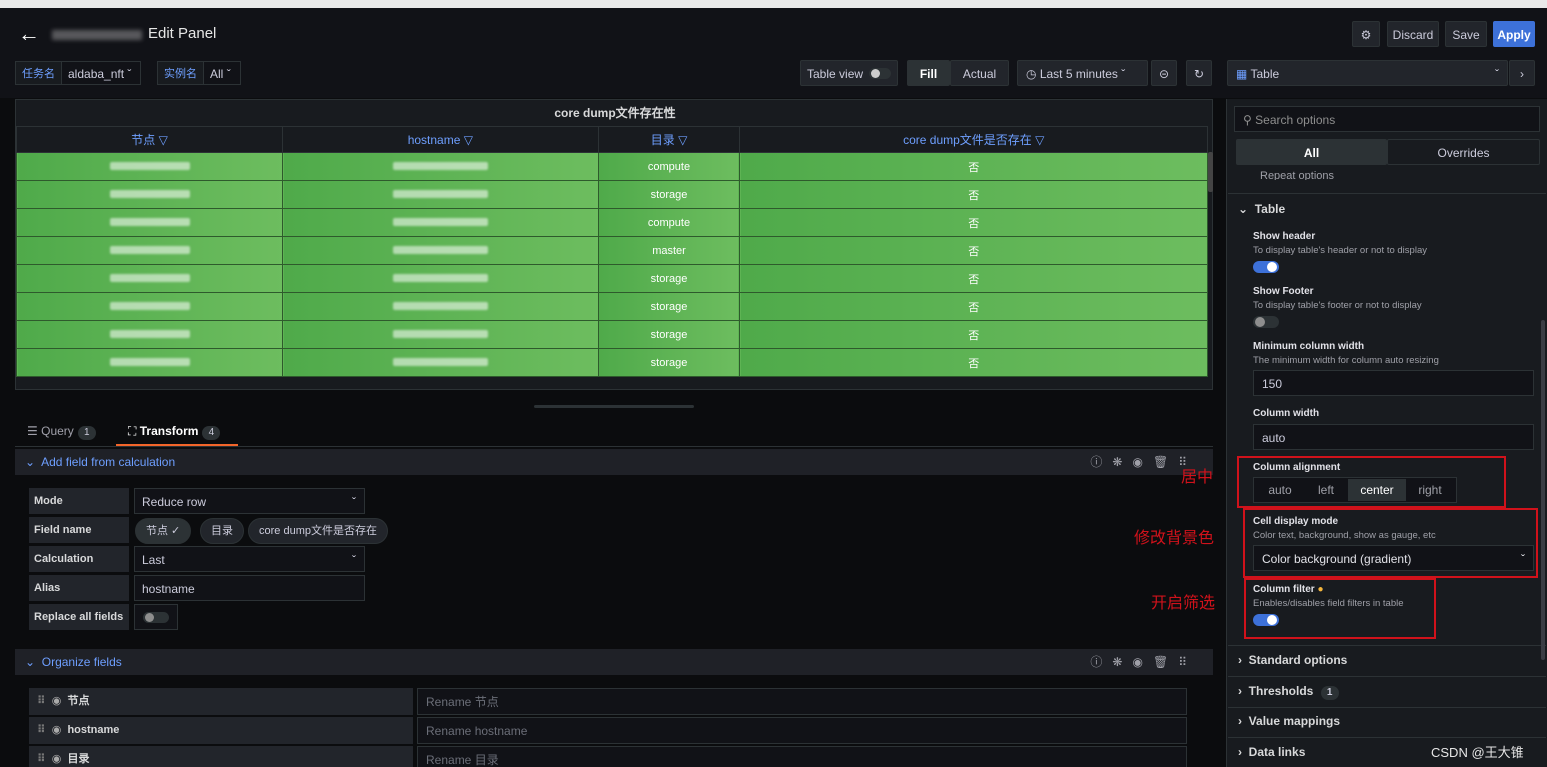  What do you see at coordinates (880, 73) in the screenshot?
I see `table-view-switch` at bounding box center [880, 73].